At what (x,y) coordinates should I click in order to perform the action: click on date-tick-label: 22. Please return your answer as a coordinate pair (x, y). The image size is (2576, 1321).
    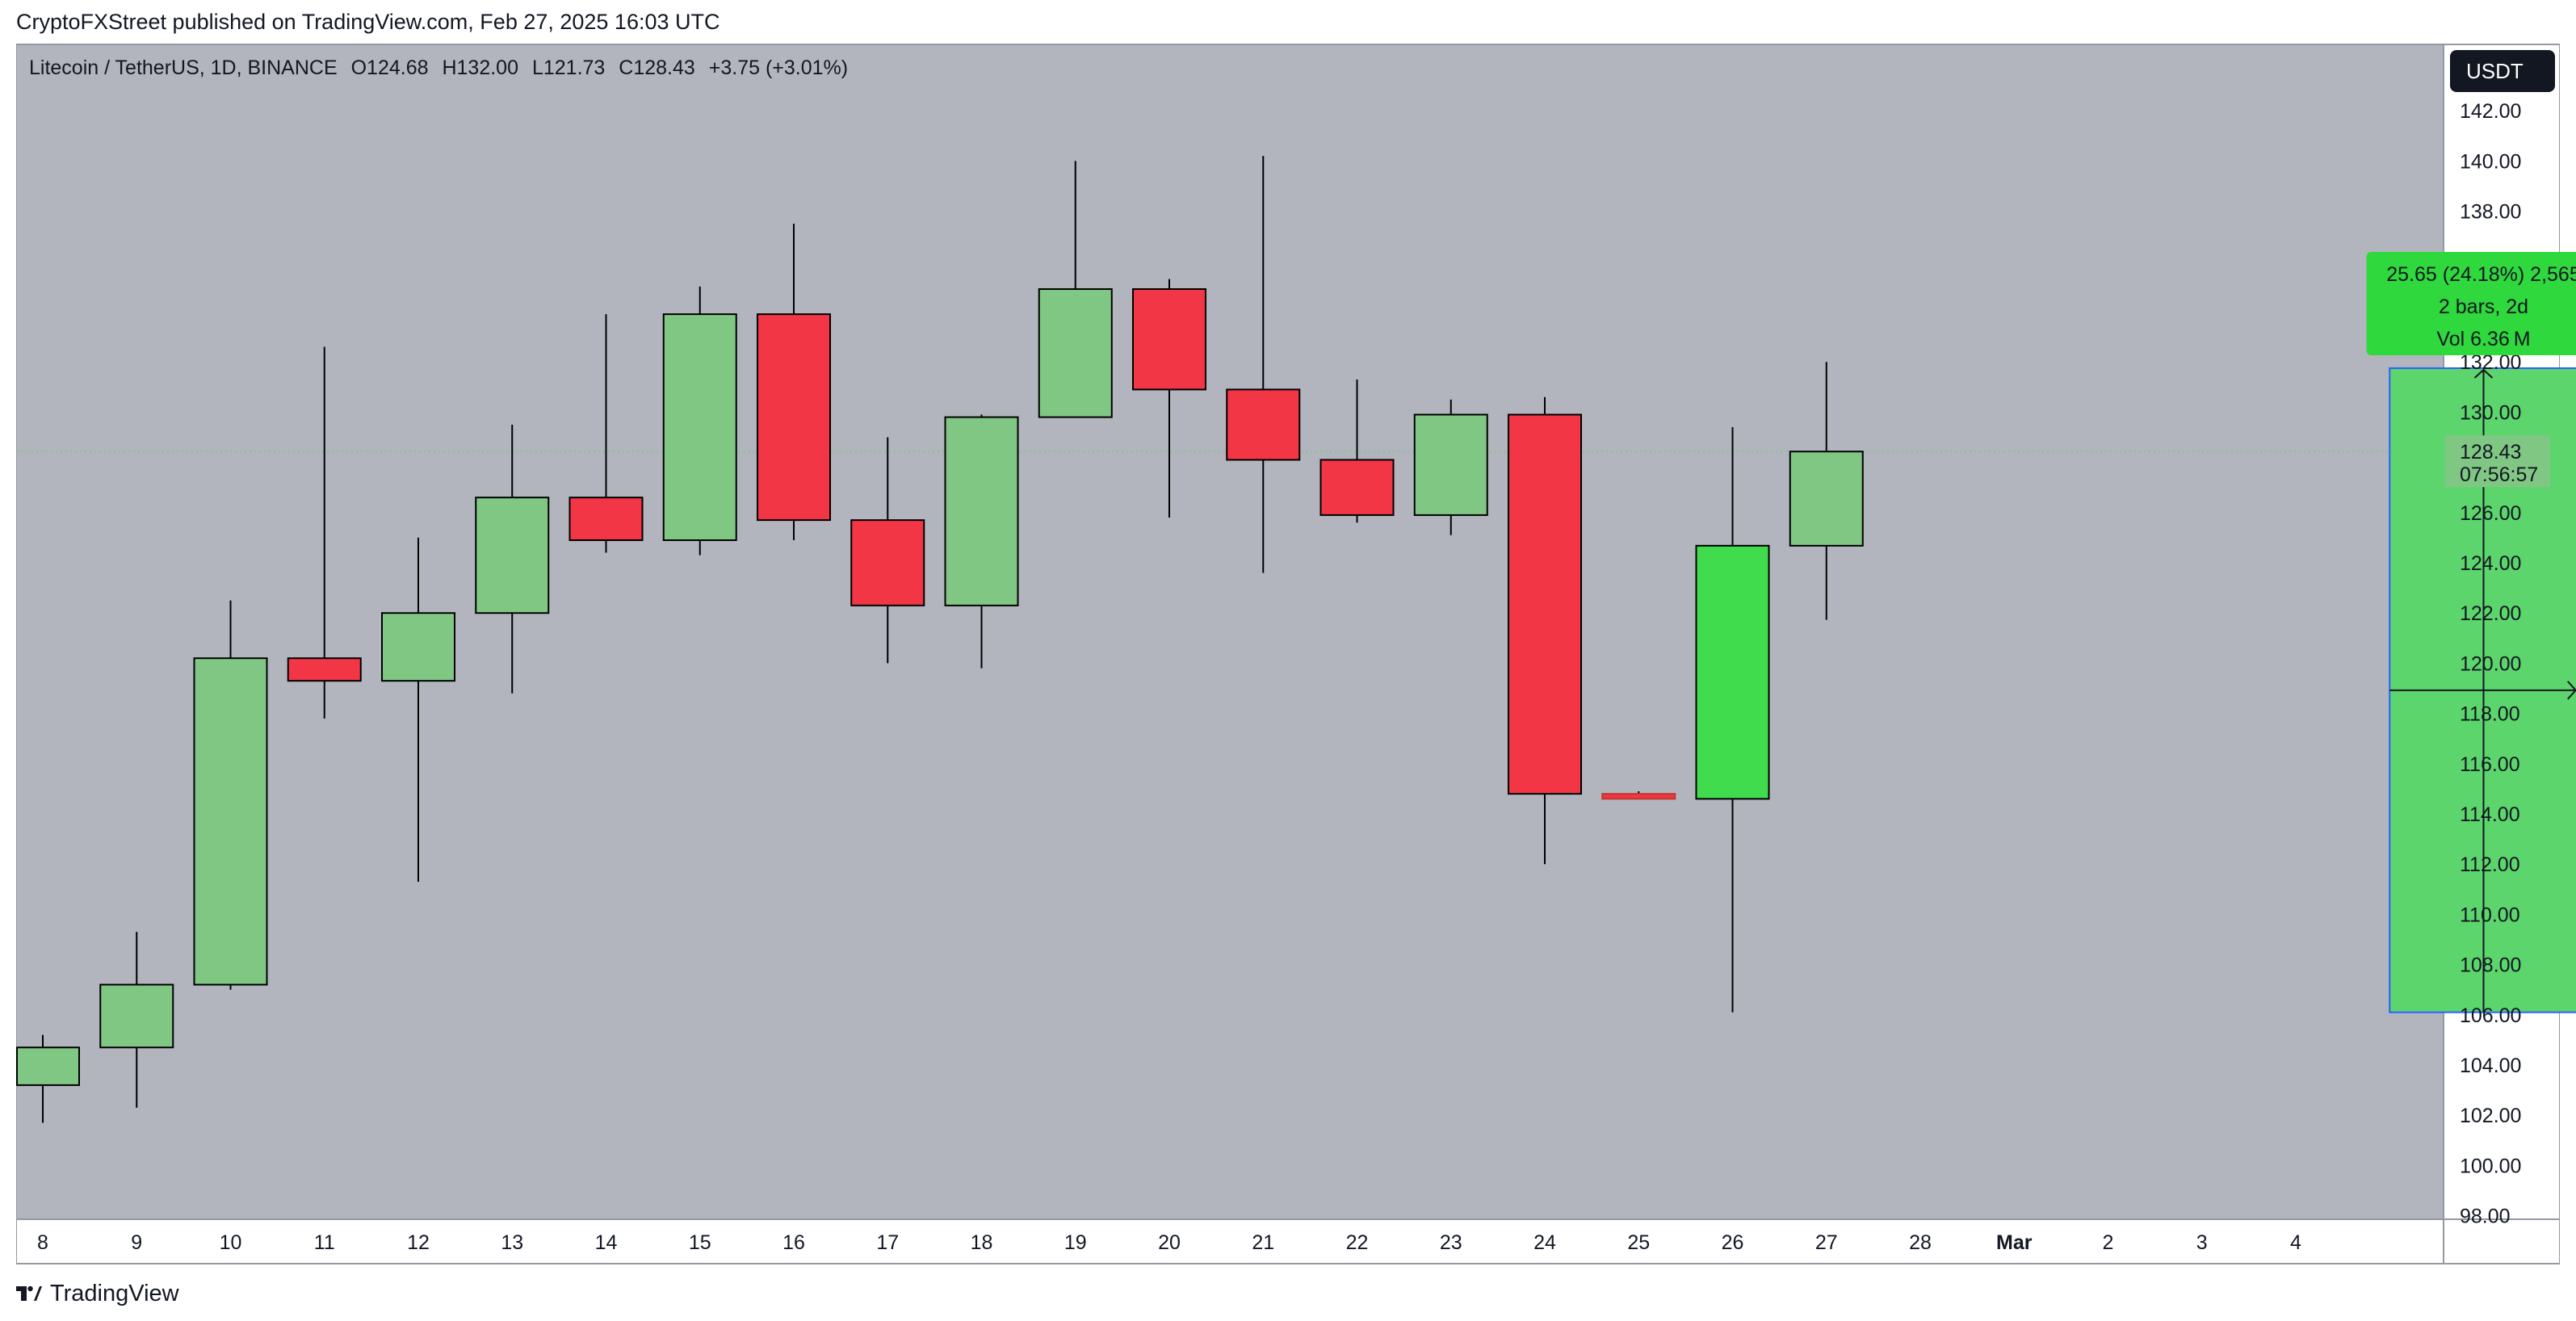
    Looking at the image, I should click on (1357, 1242).